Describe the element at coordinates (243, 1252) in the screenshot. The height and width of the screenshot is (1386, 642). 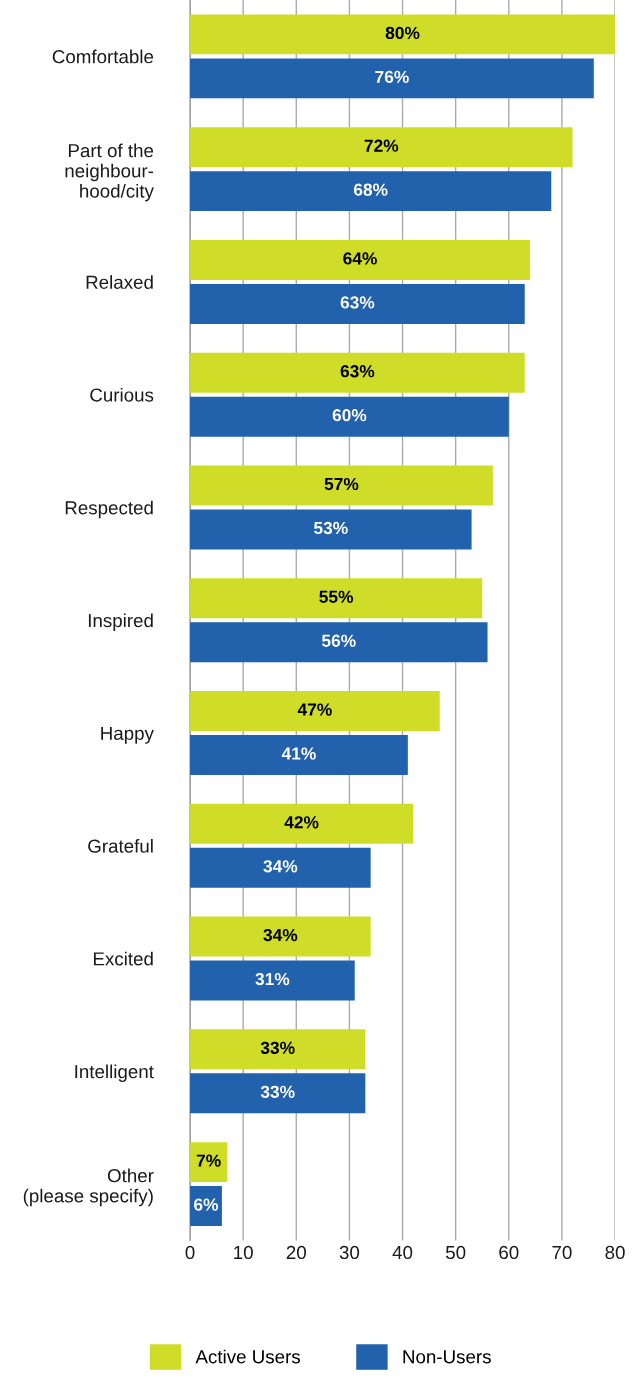
I see `x-tick-label: 10` at that location.